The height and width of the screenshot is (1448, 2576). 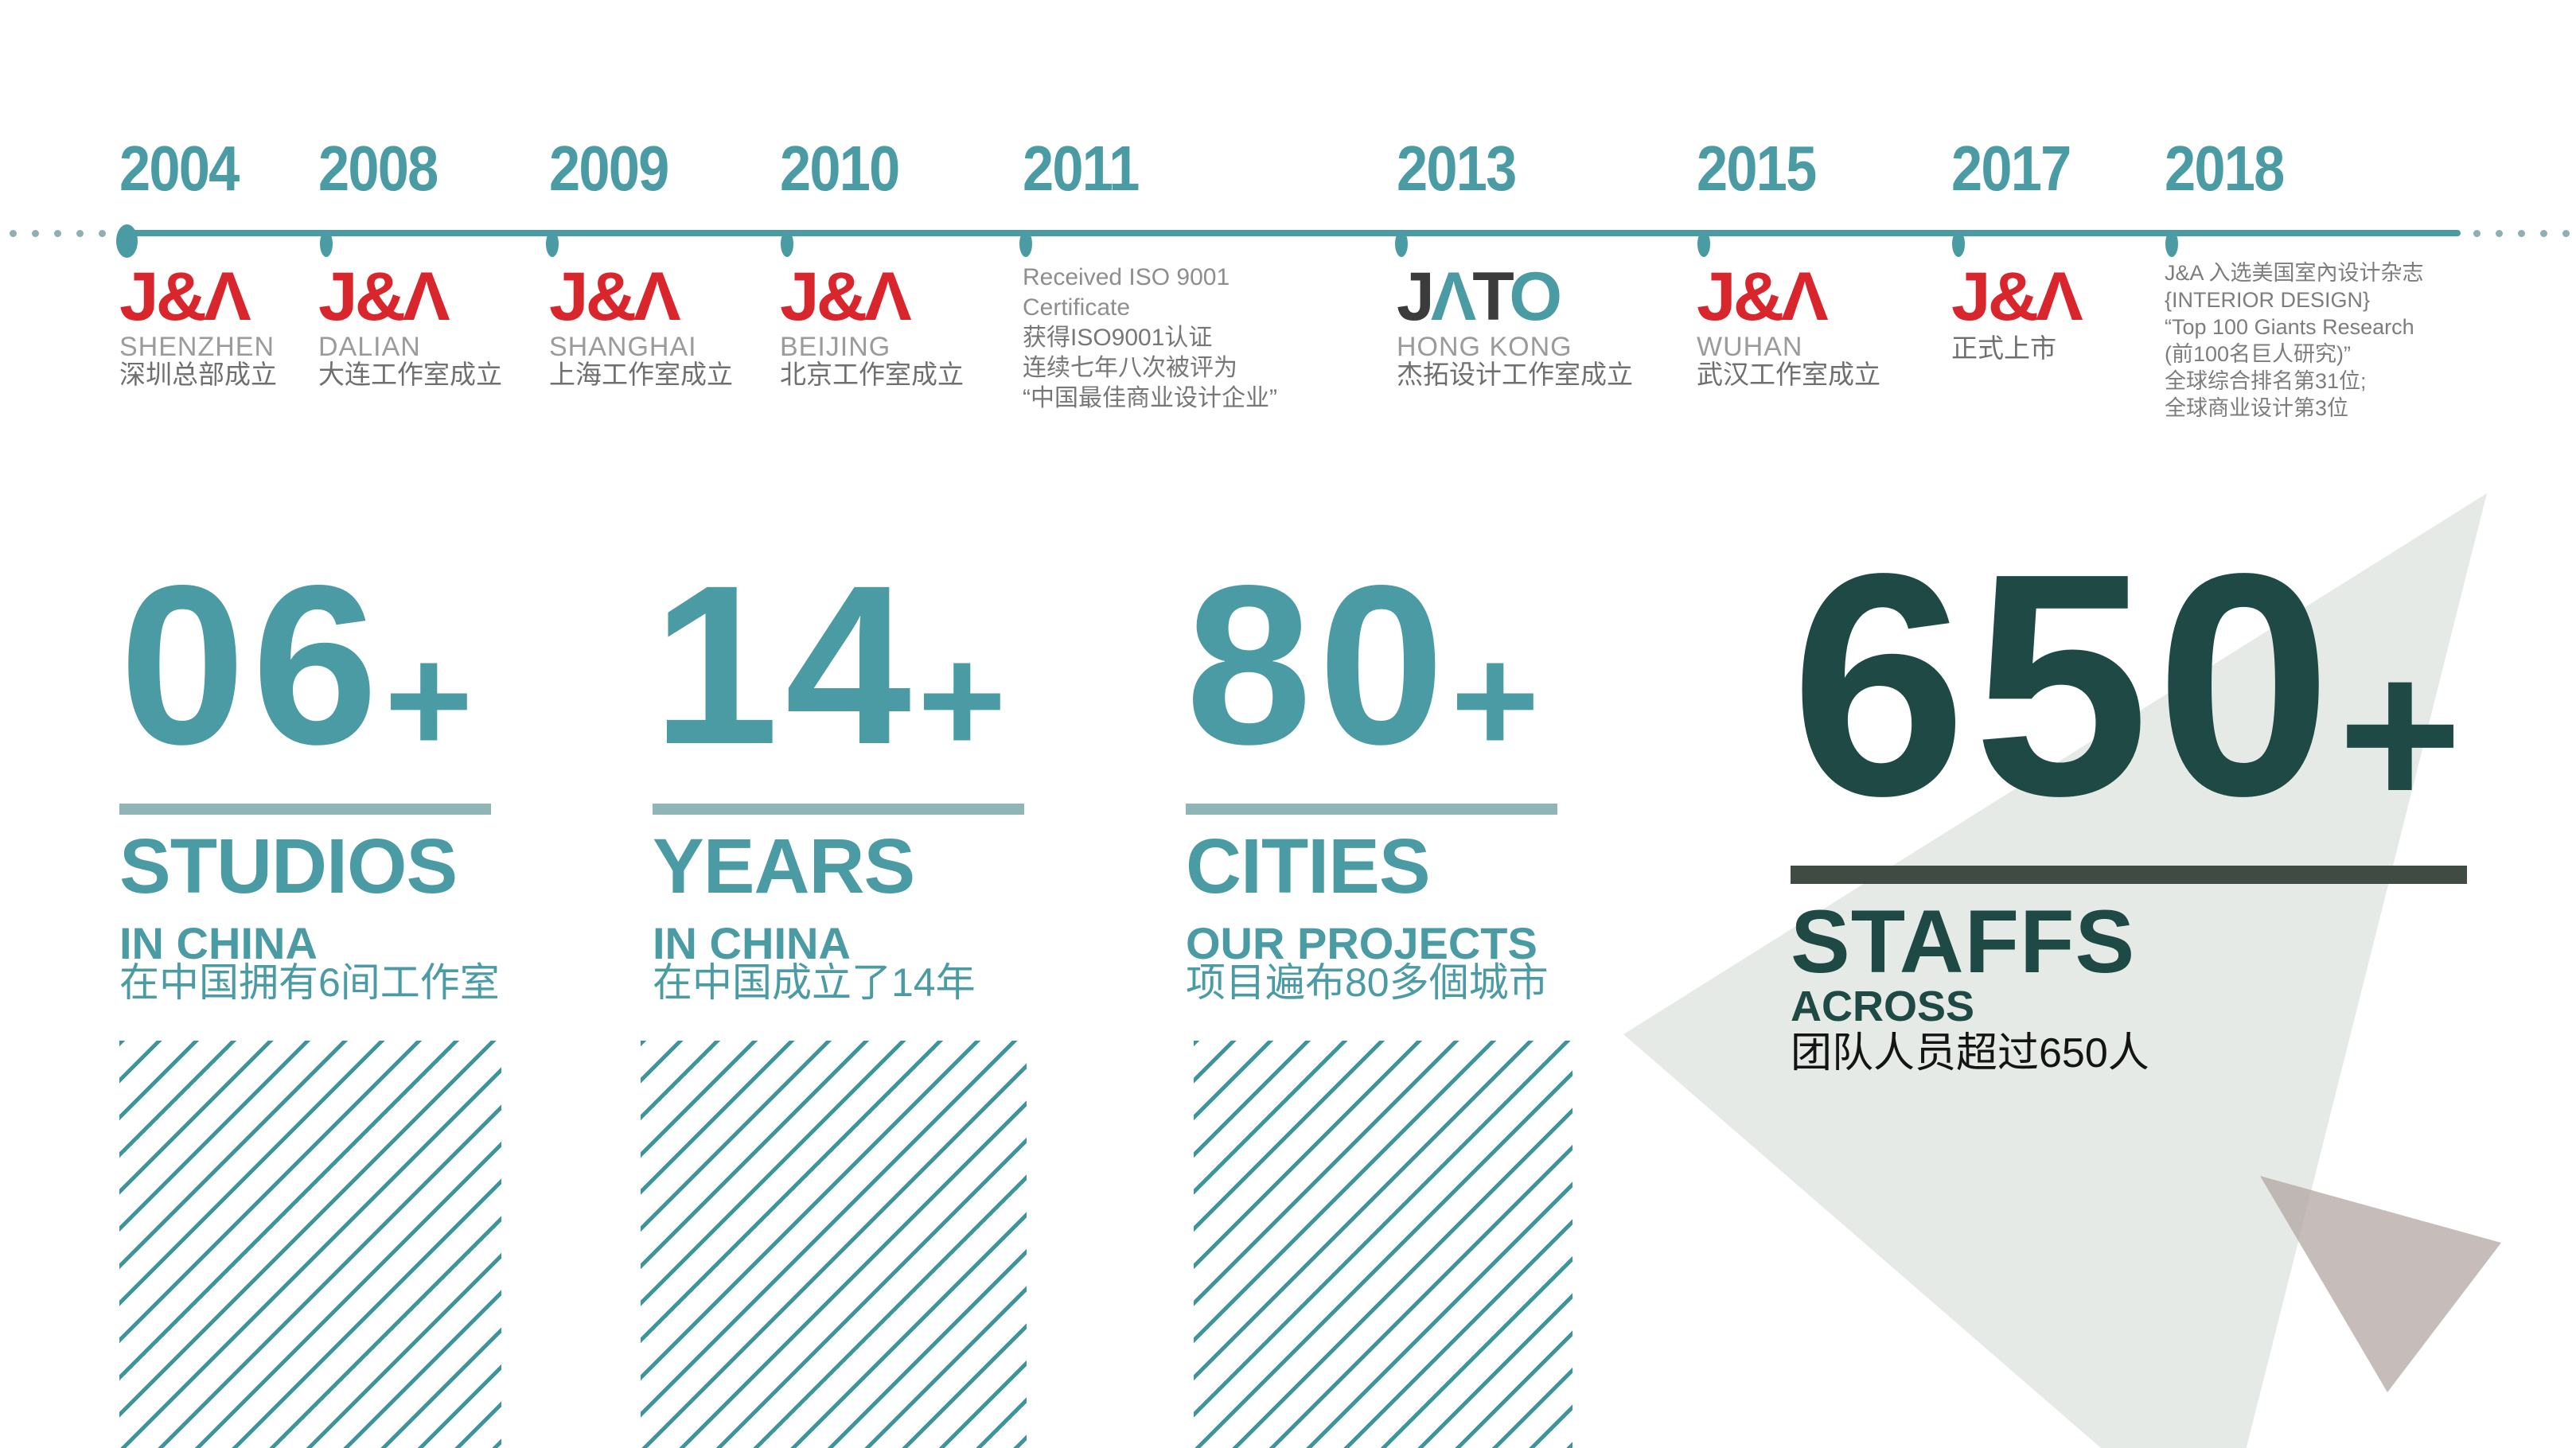 I want to click on stat-sublabel: OUR PROJECTS, so click(x=1361, y=943).